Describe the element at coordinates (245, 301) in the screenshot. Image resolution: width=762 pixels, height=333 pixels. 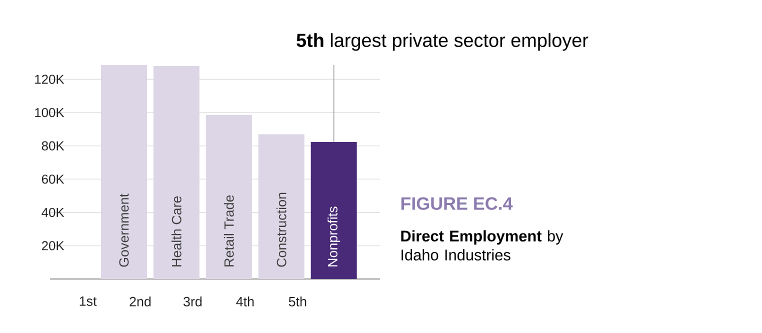
I see `text: 4th` at that location.